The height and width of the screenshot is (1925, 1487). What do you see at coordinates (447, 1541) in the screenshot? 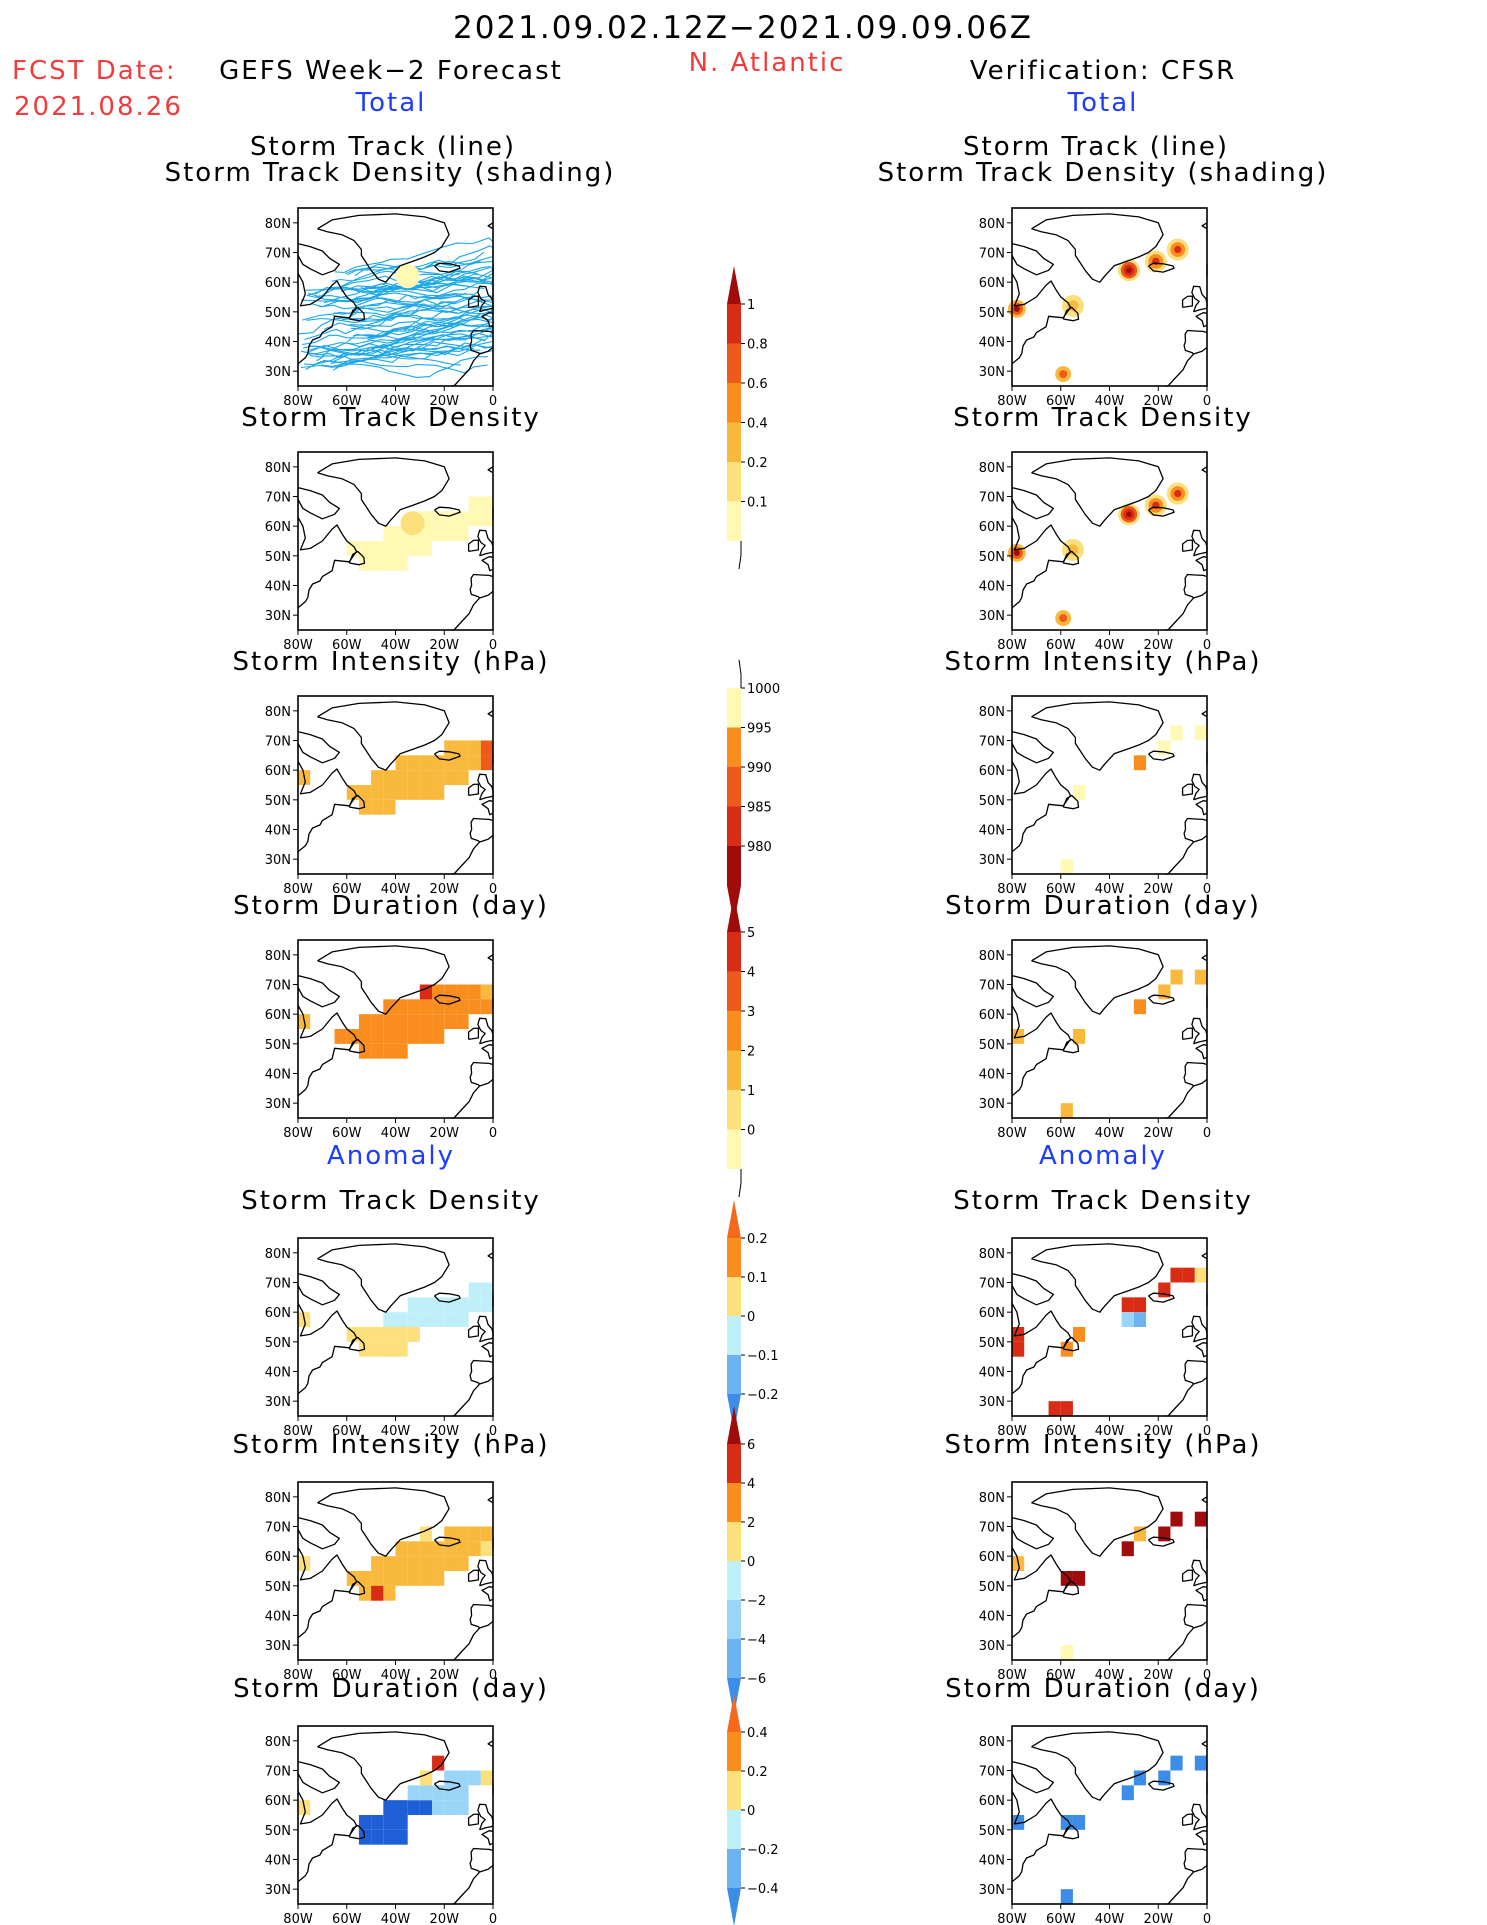
I see `left-p6-coastline` at bounding box center [447, 1541].